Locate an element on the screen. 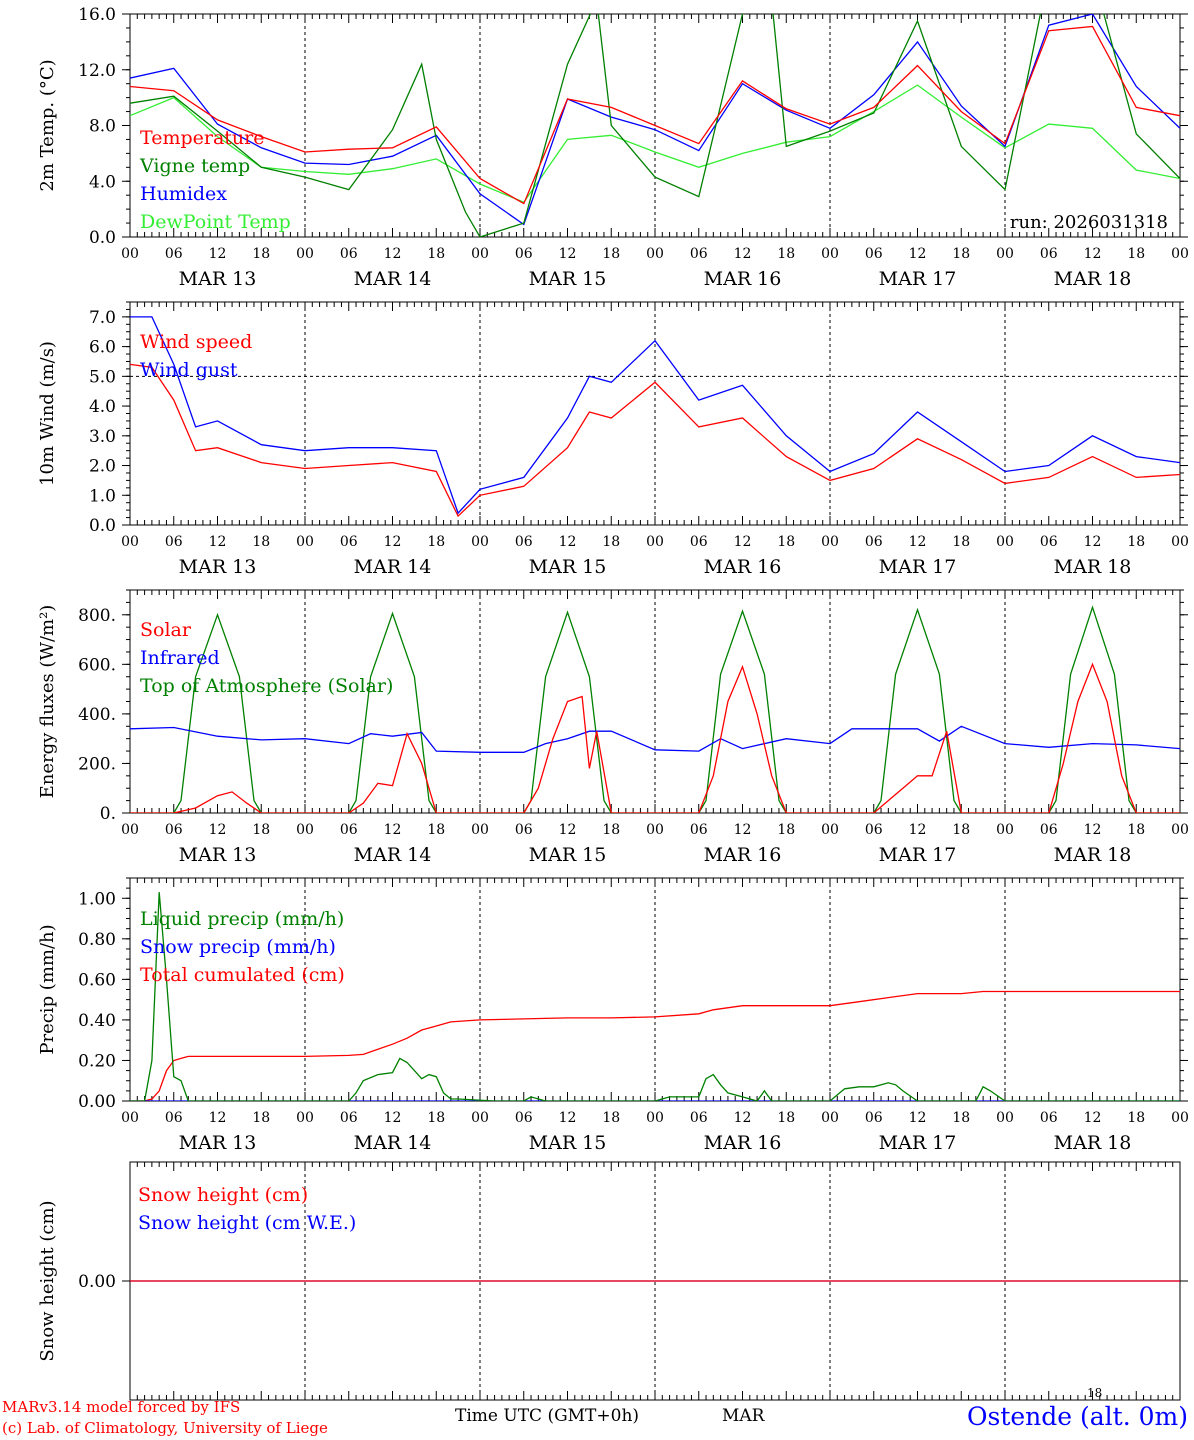  legend-entry: DewPoint Temp is located at coordinates (215, 222).